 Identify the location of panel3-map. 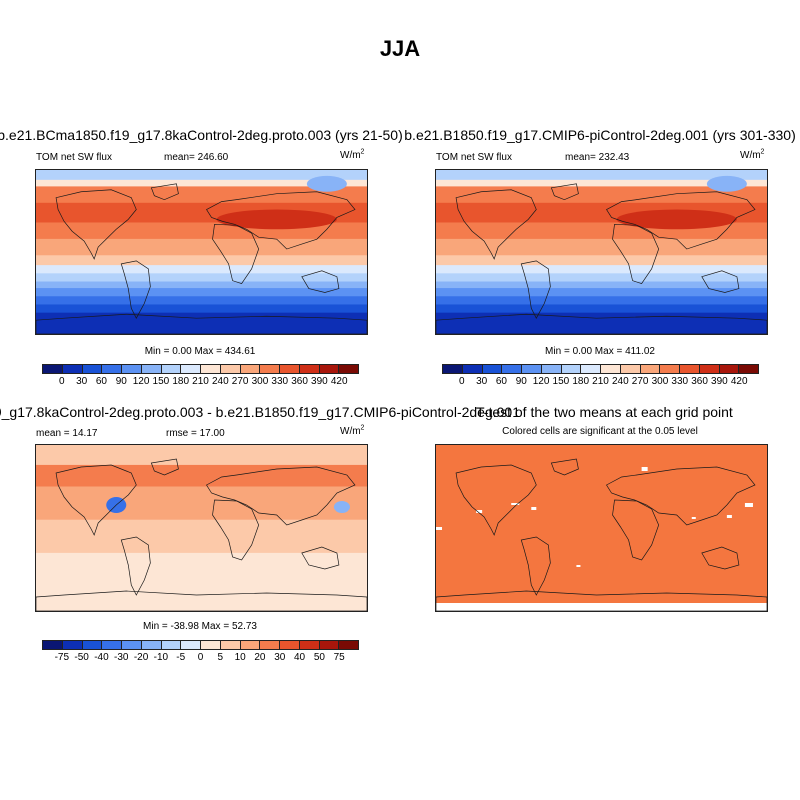
(201, 528).